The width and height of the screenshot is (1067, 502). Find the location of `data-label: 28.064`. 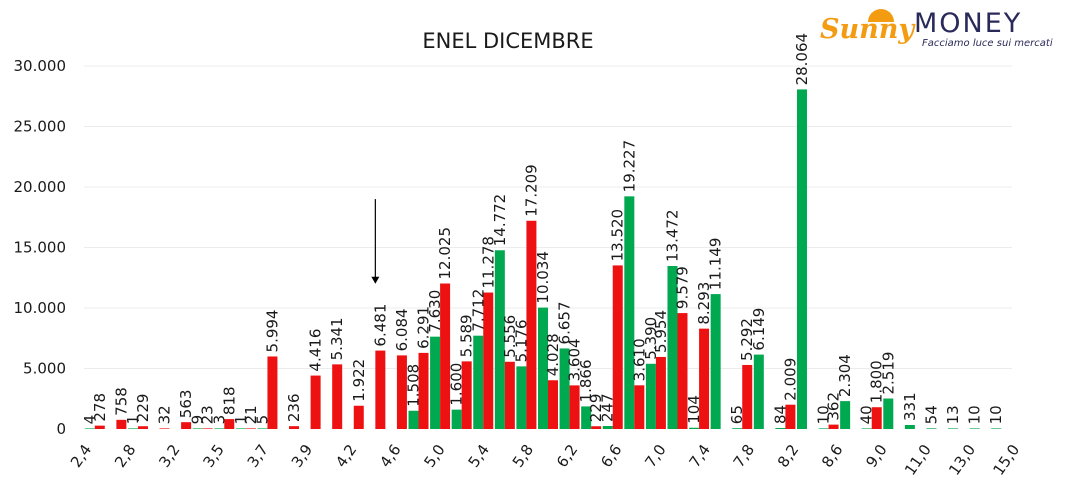

data-label: 28.064 is located at coordinates (802, 59).